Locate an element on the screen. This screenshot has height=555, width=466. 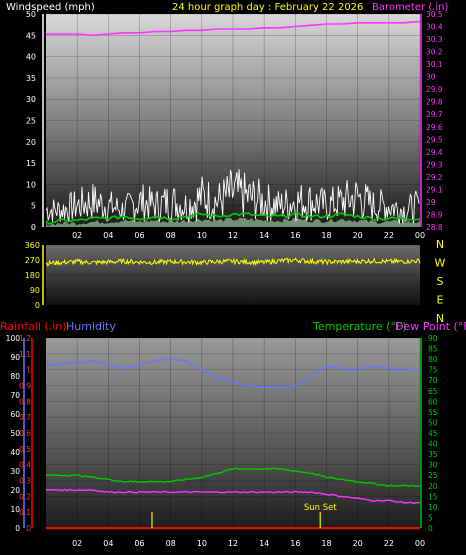
temperature-tick-label: 75 is located at coordinates (433, 370).